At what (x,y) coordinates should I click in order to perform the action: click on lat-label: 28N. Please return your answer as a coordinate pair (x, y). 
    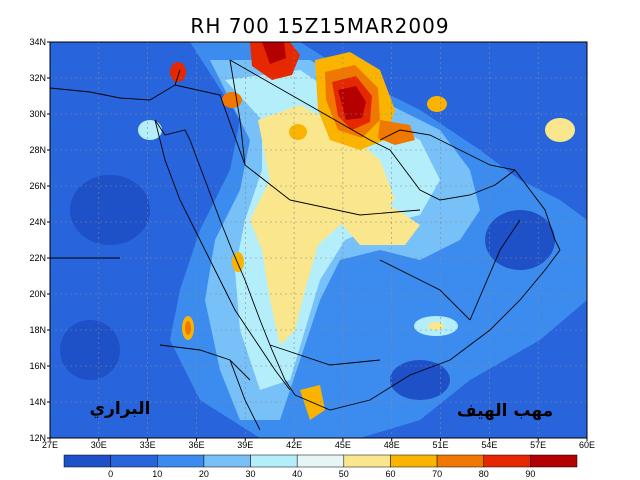
    Looking at the image, I should click on (37, 150).